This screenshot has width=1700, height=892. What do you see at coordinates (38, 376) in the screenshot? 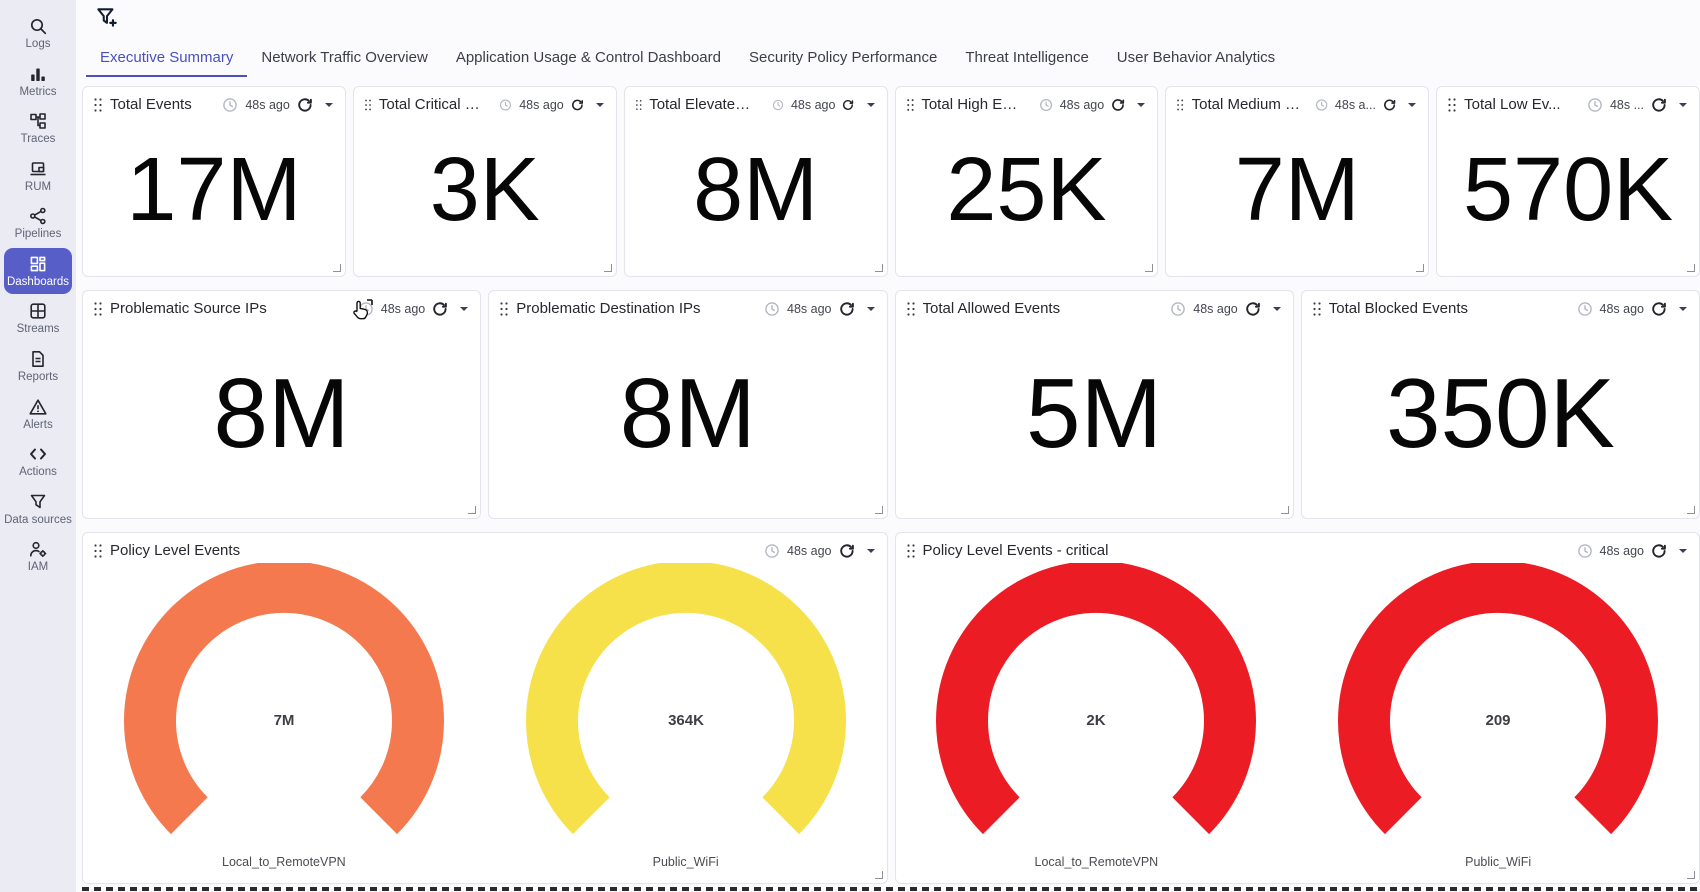
I see `sidebar-item-label: Reports` at bounding box center [38, 376].